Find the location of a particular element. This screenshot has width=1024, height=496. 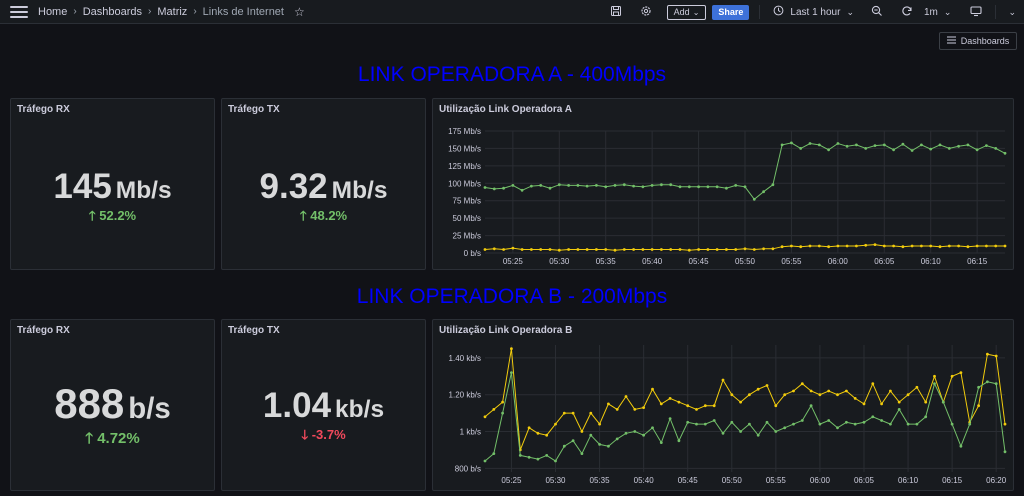

stat-number: 1.04 is located at coordinates (297, 405).